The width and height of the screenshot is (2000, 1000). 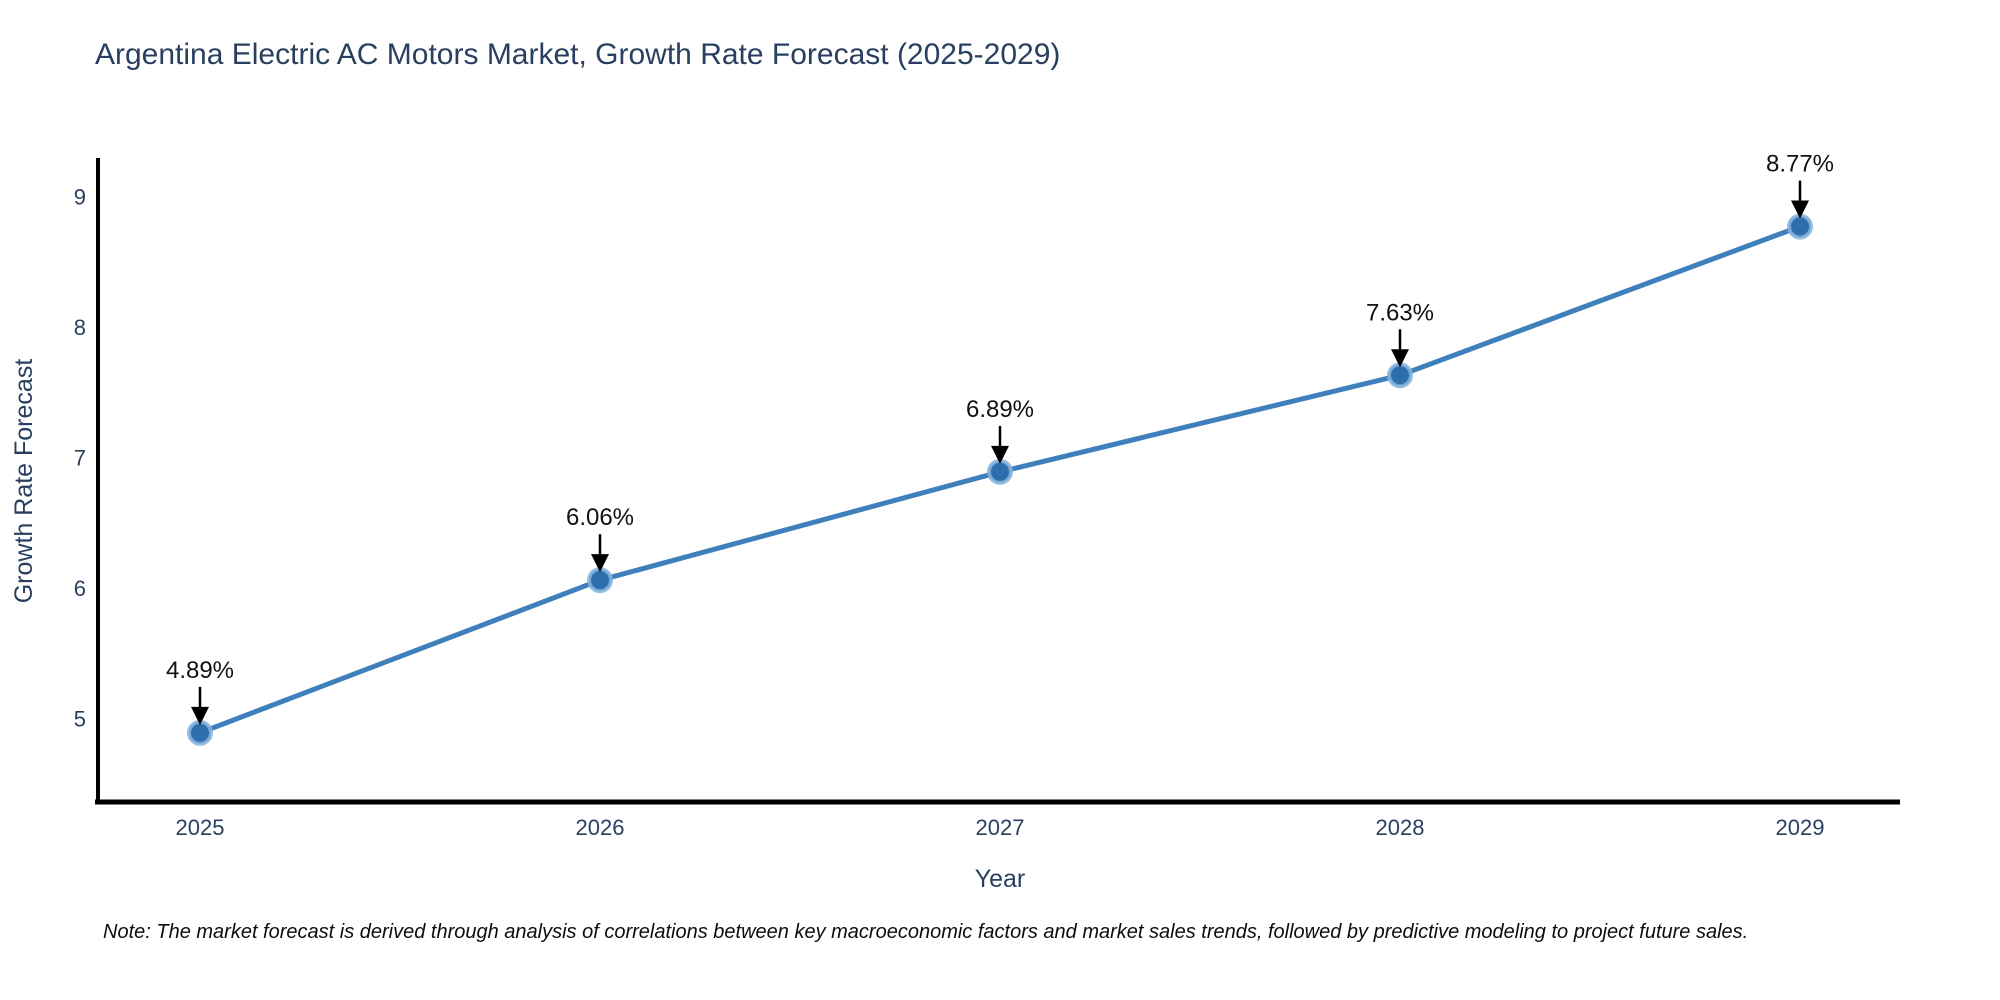 I want to click on point-value-label: 6.06%, so click(x=600, y=517).